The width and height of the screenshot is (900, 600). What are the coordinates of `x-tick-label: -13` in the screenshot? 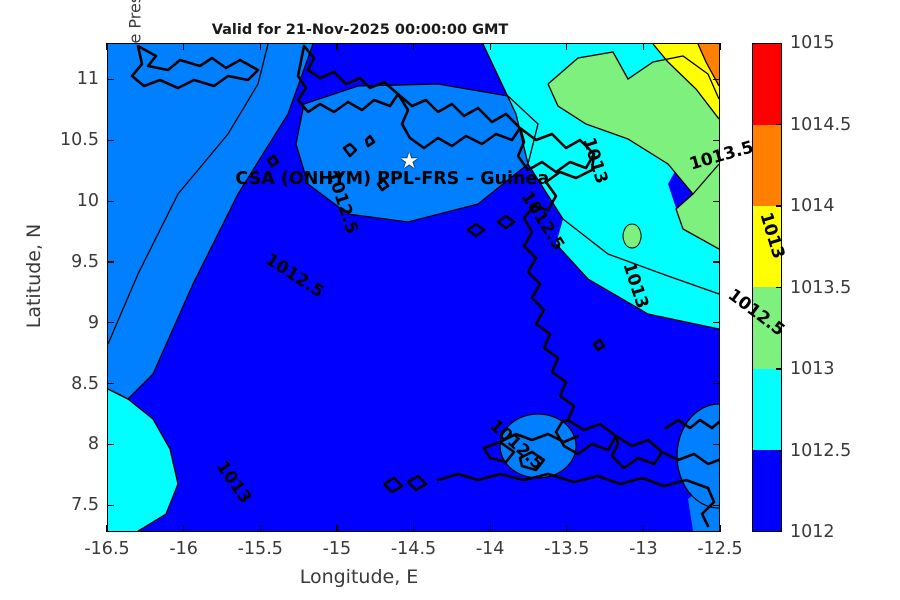 It's located at (643, 549).